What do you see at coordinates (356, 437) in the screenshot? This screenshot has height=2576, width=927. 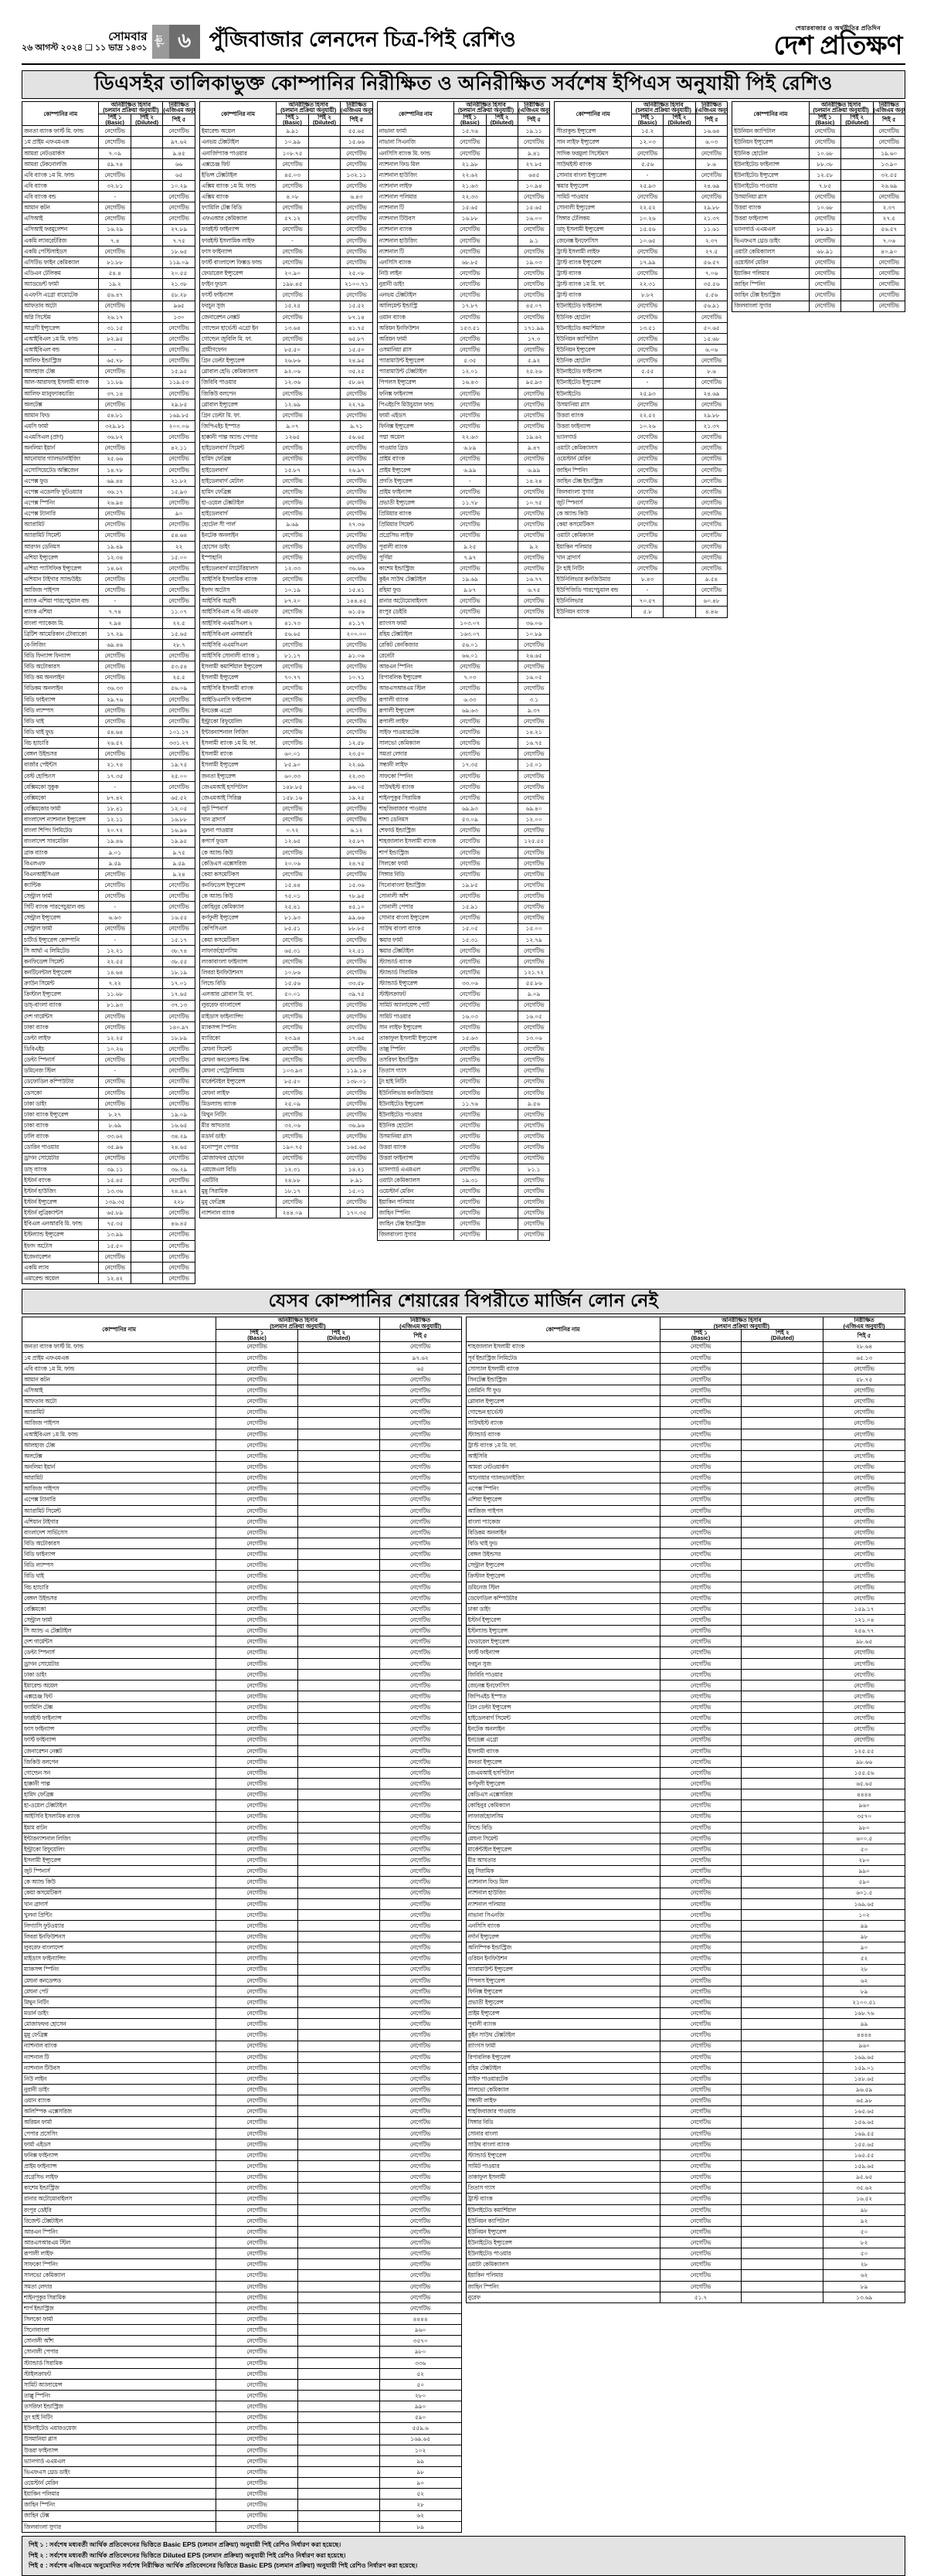 I see `pe5-cell: ৫৬.৬৫` at bounding box center [356, 437].